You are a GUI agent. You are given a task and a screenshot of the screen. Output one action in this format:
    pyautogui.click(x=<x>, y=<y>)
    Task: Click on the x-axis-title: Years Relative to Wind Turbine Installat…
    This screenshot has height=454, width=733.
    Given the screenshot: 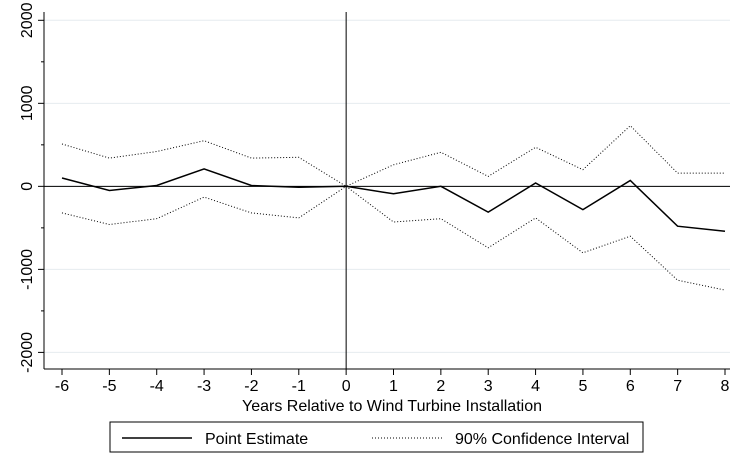 What is the action you would take?
    pyautogui.click(x=392, y=406)
    